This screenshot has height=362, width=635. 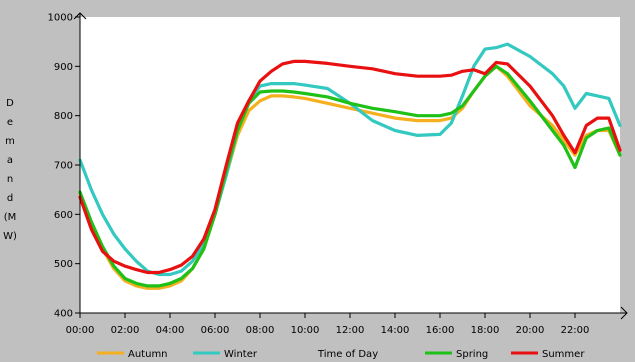 What do you see at coordinates (80, 330) in the screenshot?
I see `x-tick-label: 00:00` at bounding box center [80, 330].